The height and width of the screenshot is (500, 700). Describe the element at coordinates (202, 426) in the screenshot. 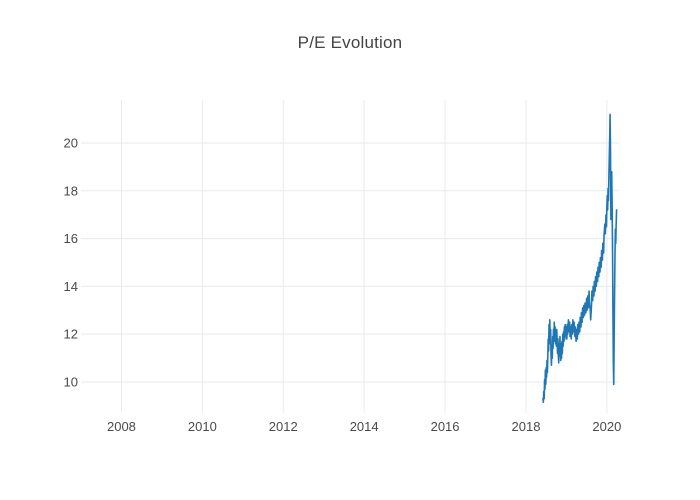

I see `x-tick-label: 2010` at that location.